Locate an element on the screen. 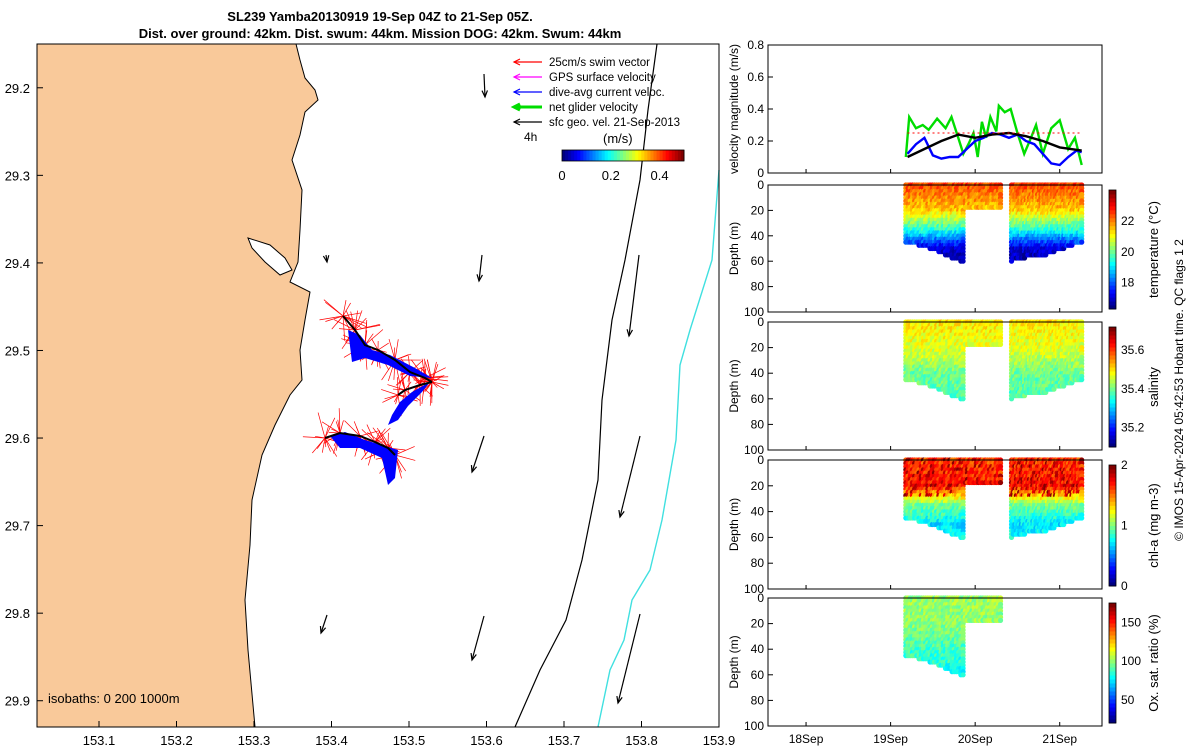 Image resolution: width=1200 pixels, height=750 pixels. lat-tick-label: 29.2 is located at coordinates (17, 88).